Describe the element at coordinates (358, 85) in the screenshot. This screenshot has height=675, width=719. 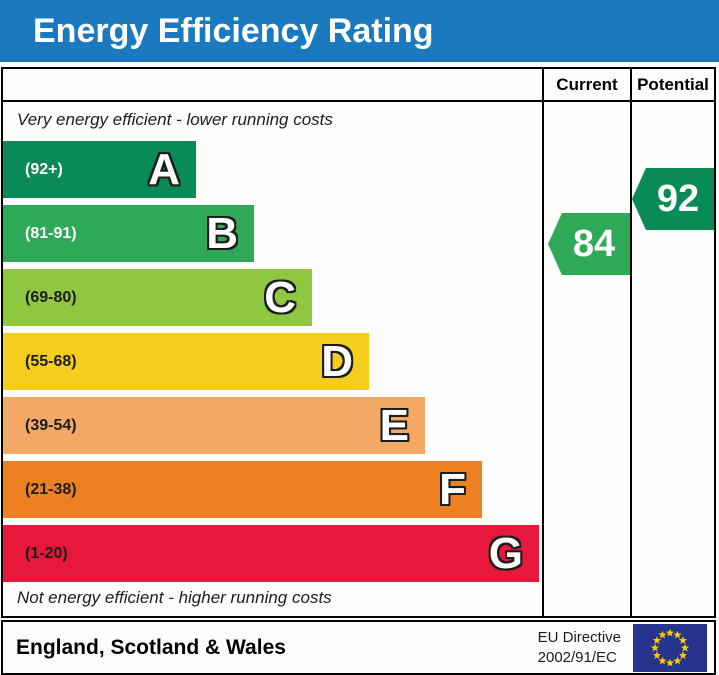
I see `table-header-row` at that location.